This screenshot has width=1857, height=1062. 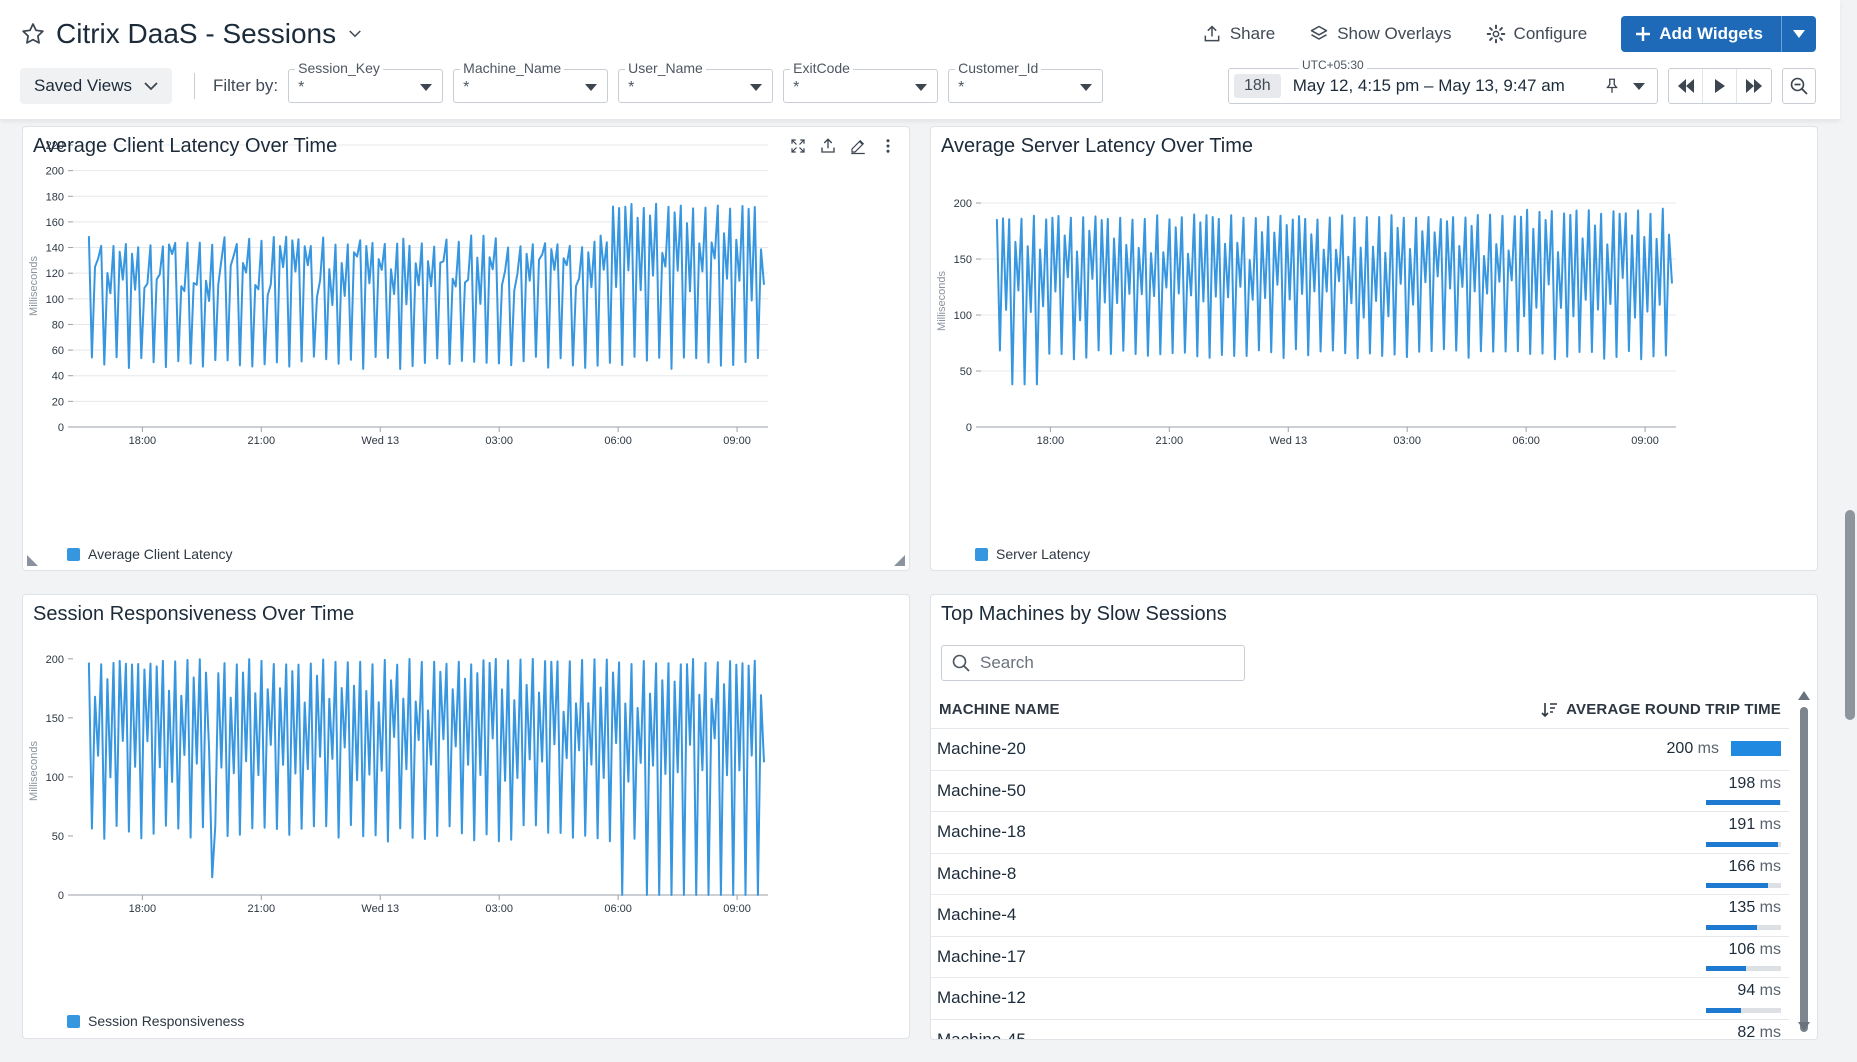 I want to click on round-trip-value: 166 ms, so click(x=1755, y=867).